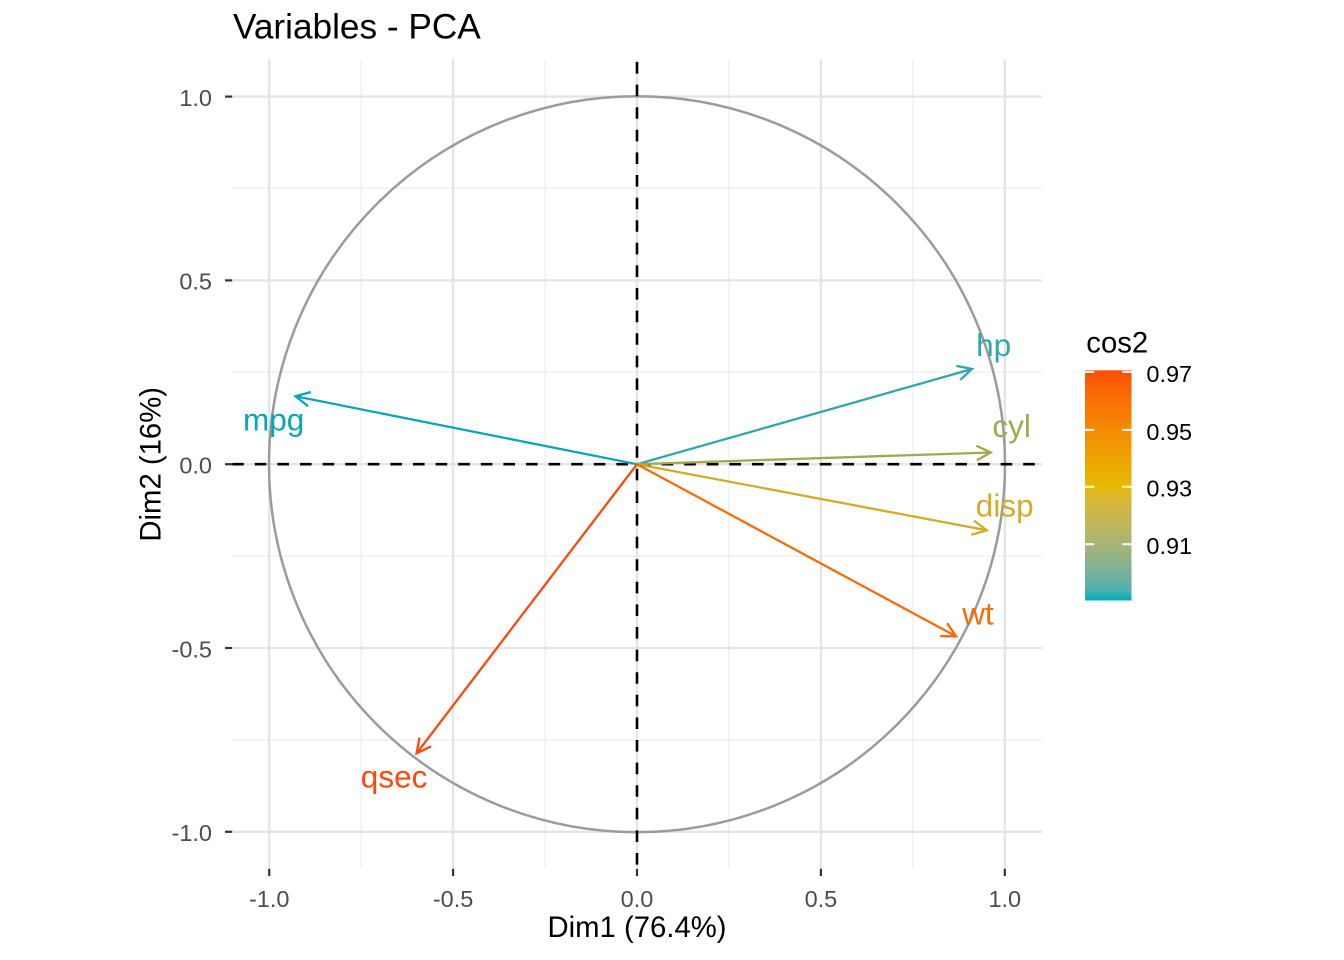 This screenshot has width=1344, height=960. What do you see at coordinates (1169, 546) in the screenshot?
I see `svg-text: 0.91` at bounding box center [1169, 546].